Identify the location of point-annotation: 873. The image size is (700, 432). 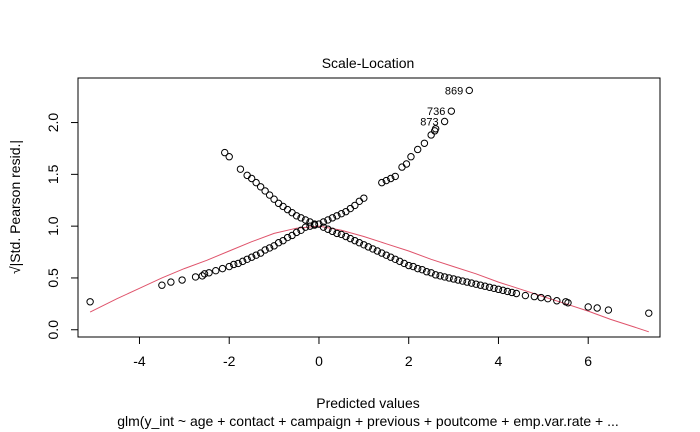
(429, 123).